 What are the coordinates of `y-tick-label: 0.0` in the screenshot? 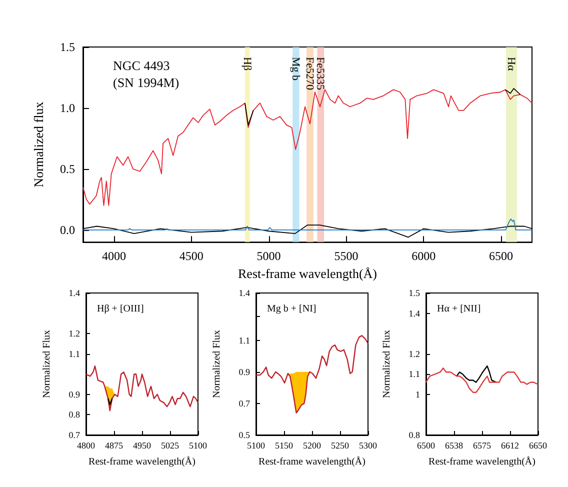 It's located at (67, 229).